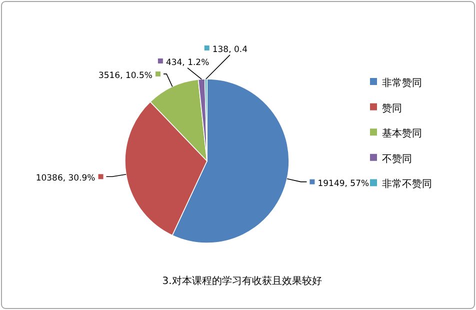 Image resolution: width=476 pixels, height=310 pixels. Describe the element at coordinates (242, 281) in the screenshot. I see `text: 3.对本课程的学习有收获且效果较好` at that location.